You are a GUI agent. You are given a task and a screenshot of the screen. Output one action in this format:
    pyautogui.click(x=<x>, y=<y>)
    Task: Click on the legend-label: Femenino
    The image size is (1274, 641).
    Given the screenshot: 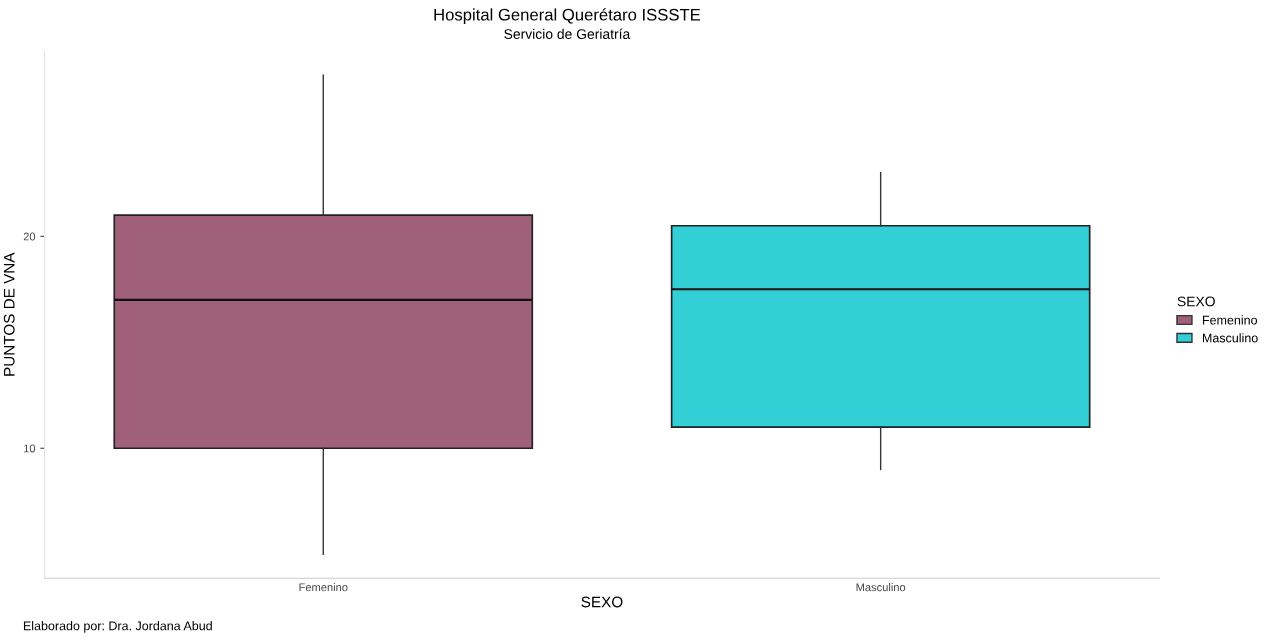 What is the action you would take?
    pyautogui.click(x=1230, y=320)
    